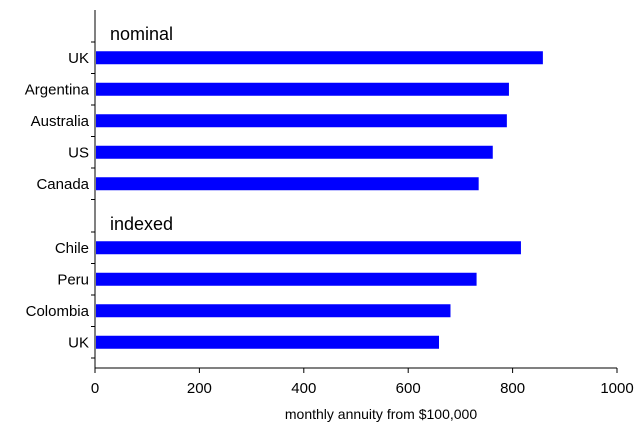 The height and width of the screenshot is (426, 643). Describe the element at coordinates (58, 311) in the screenshot. I see `category-label: Colombia` at that location.